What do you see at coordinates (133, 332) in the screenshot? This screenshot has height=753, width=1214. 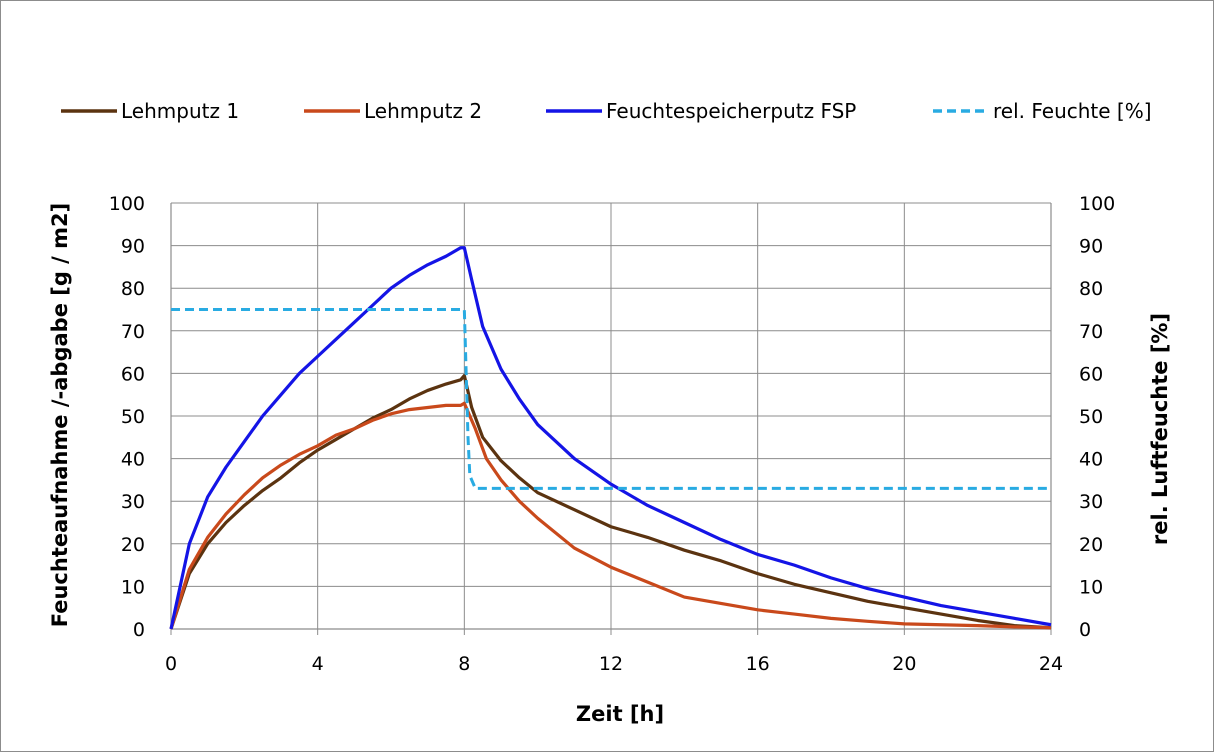 I see `y-tick-label: 70` at bounding box center [133, 332].